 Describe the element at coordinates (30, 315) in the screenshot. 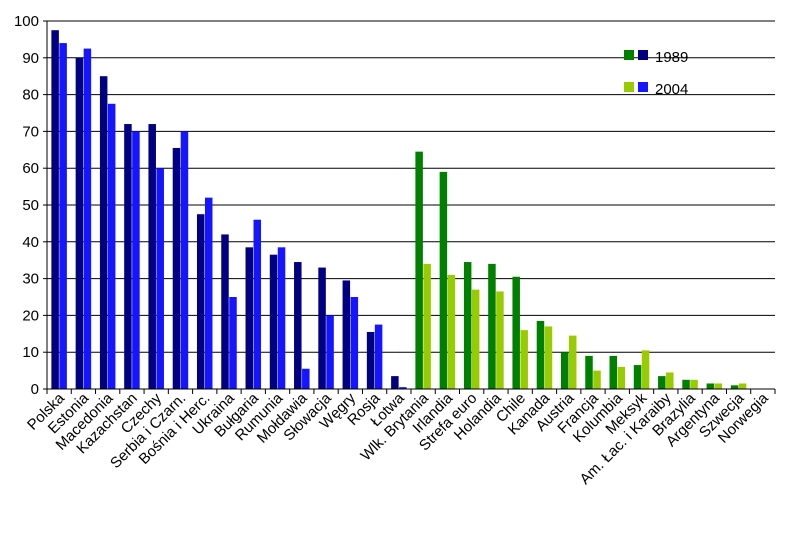

I see `y-tick-label: 20` at that location.